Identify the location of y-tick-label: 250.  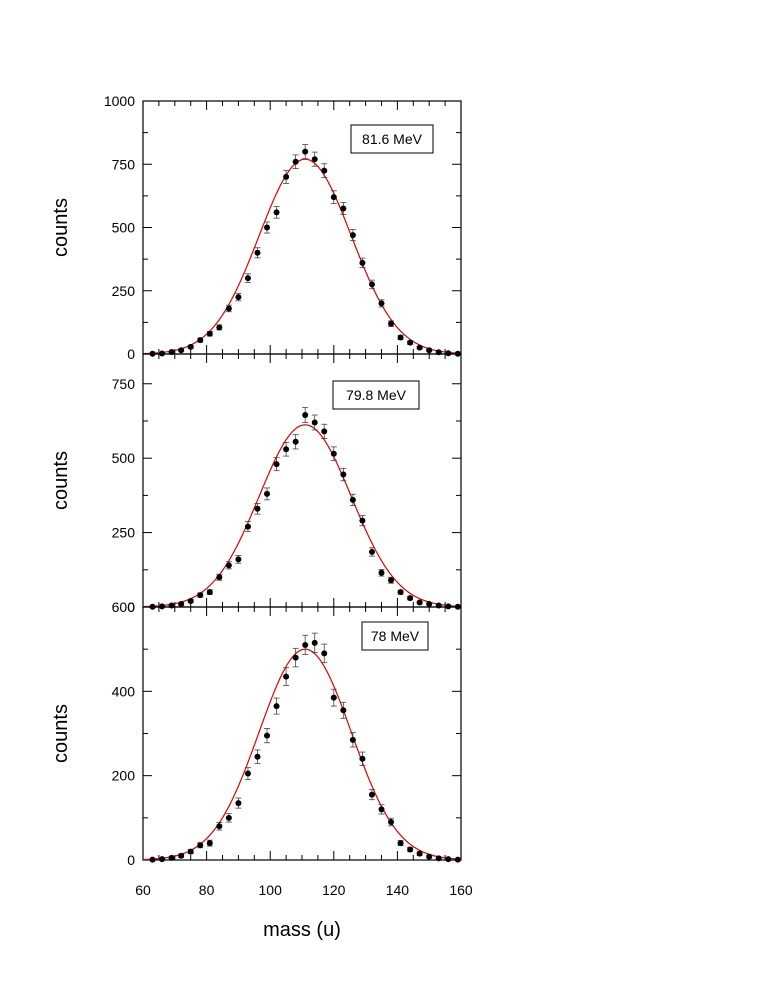
(124, 533).